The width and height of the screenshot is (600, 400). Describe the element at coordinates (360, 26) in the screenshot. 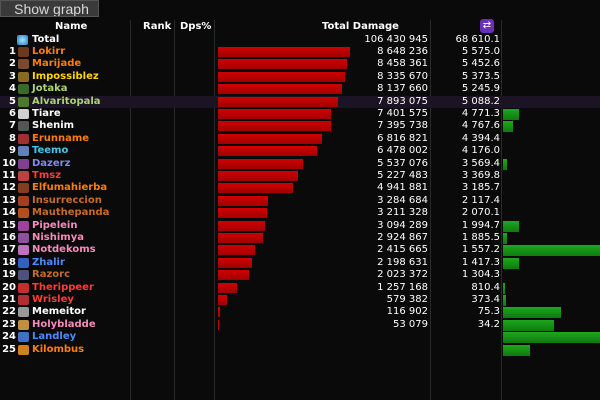

I see `header-total-damage: Total Damage` at that location.